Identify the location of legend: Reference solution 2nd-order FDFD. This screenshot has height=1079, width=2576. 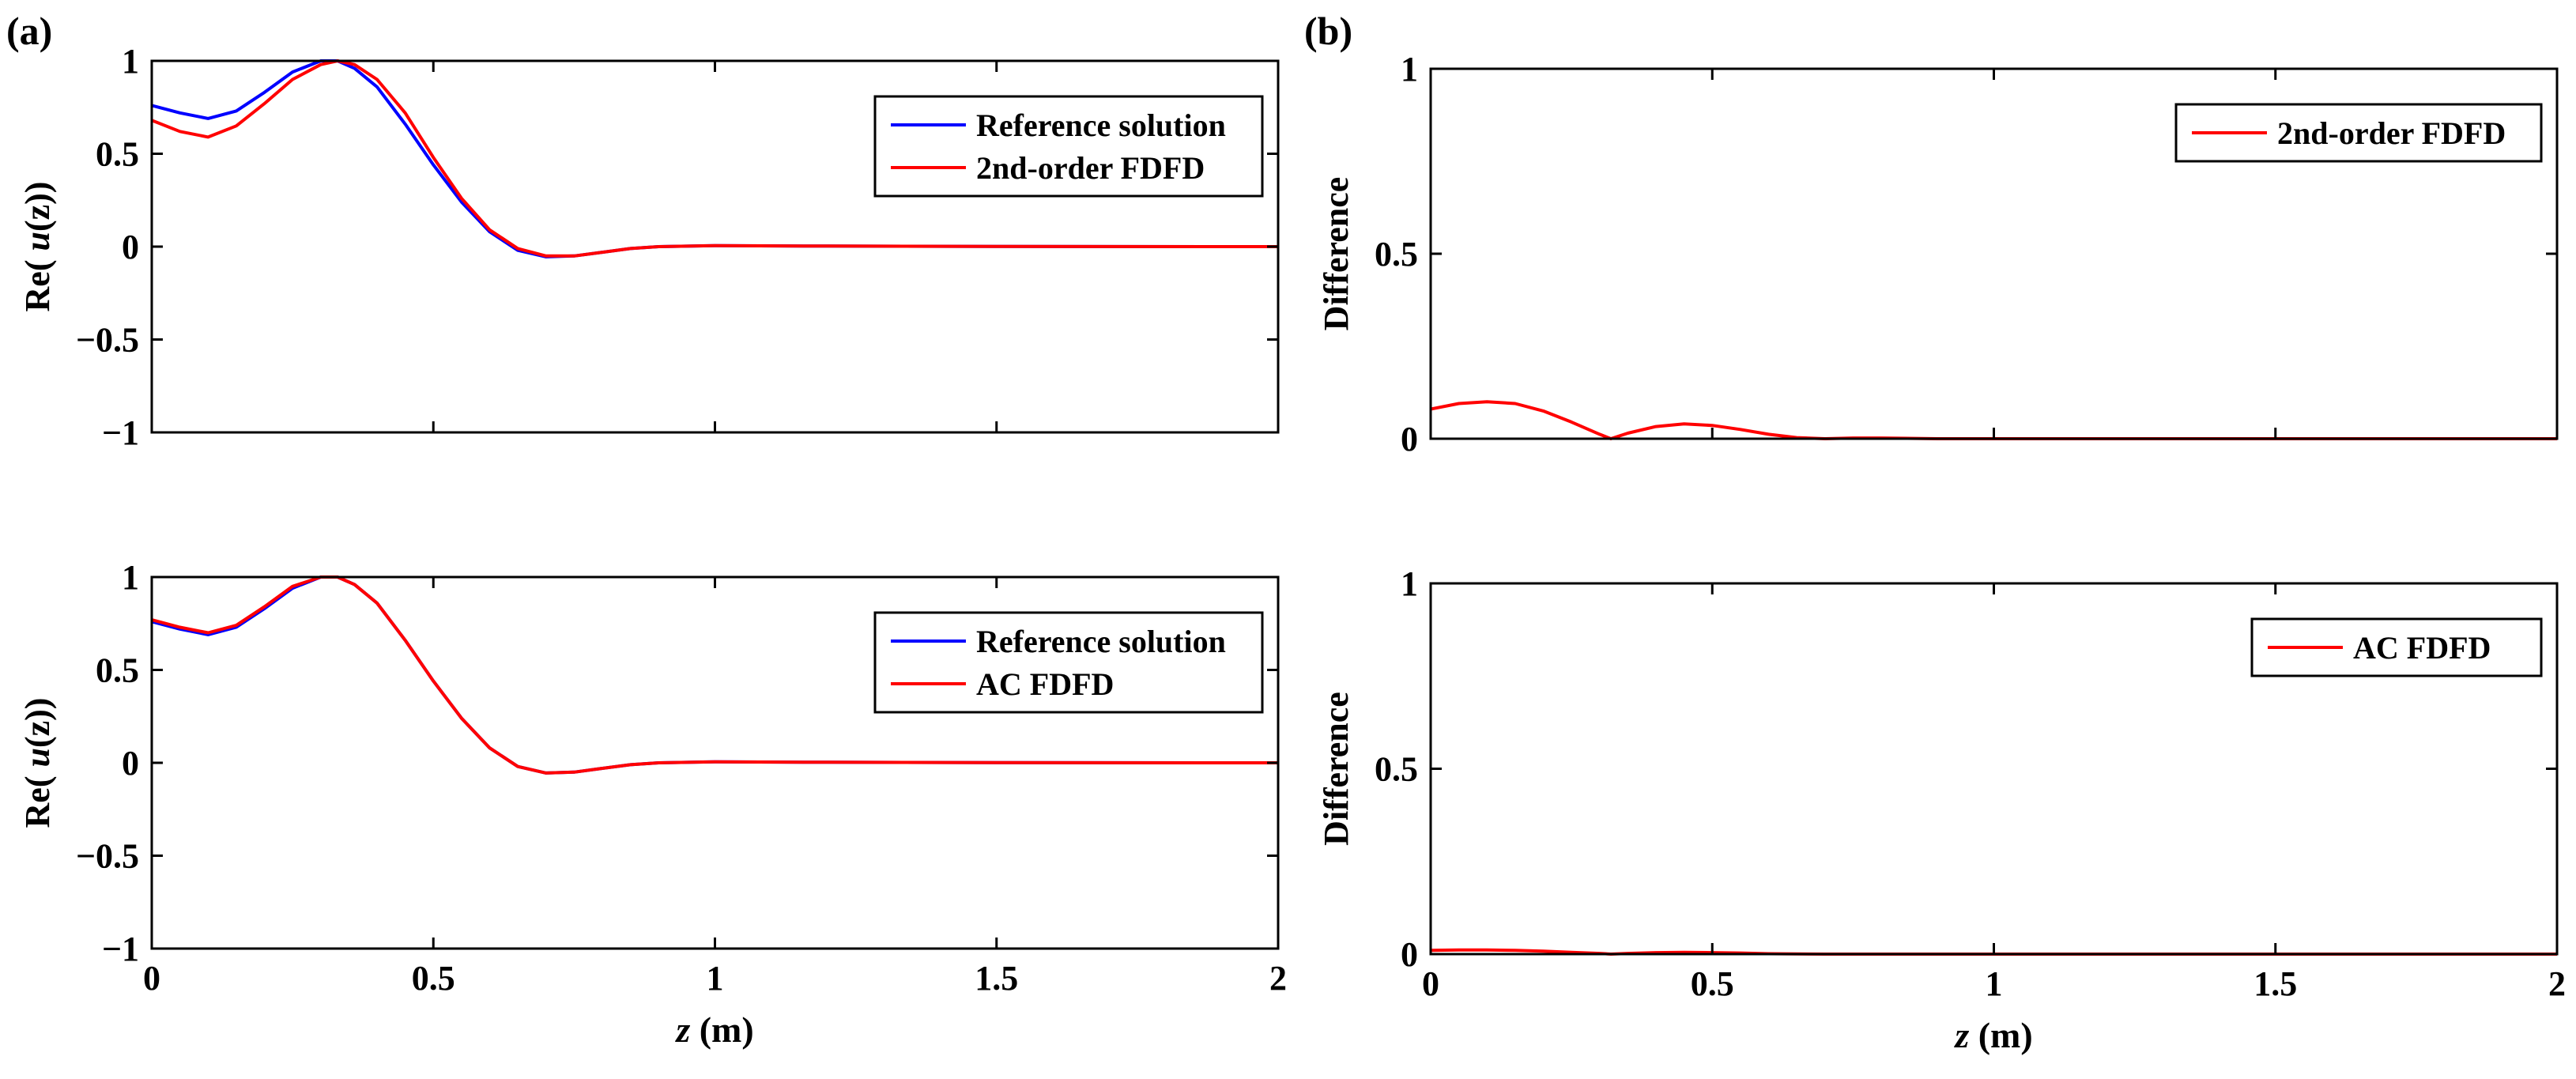
(1068, 146).